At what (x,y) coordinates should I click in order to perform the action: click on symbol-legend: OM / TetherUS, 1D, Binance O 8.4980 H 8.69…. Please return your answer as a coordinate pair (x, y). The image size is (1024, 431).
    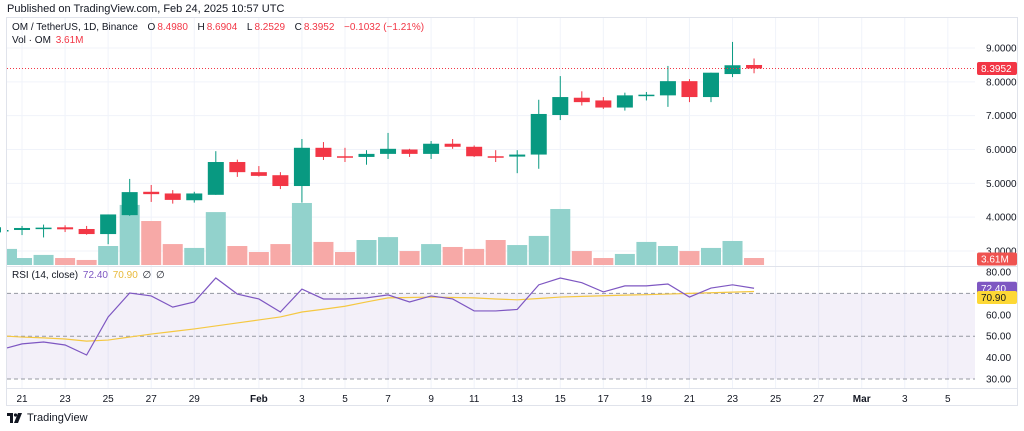
    Looking at the image, I should click on (219, 27).